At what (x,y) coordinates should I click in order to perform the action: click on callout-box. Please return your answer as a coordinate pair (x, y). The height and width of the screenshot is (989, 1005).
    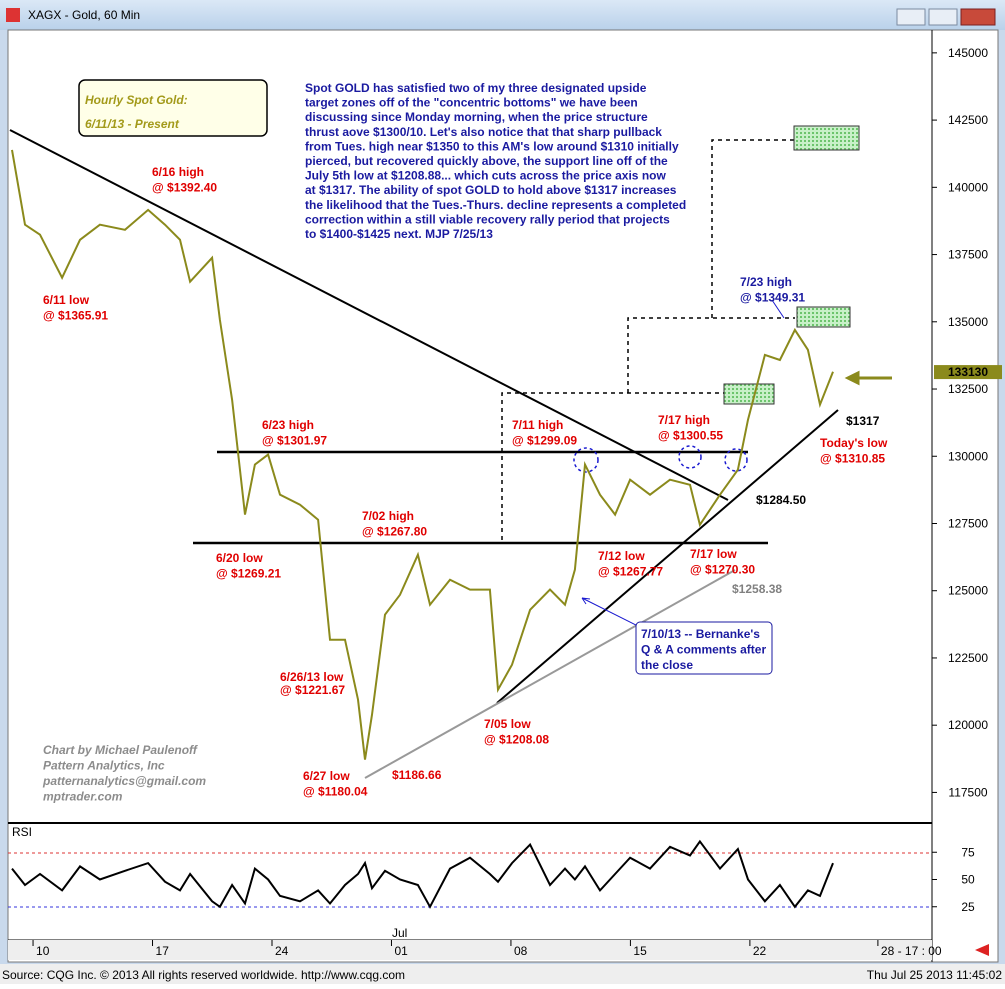
    Looking at the image, I should click on (704, 648).